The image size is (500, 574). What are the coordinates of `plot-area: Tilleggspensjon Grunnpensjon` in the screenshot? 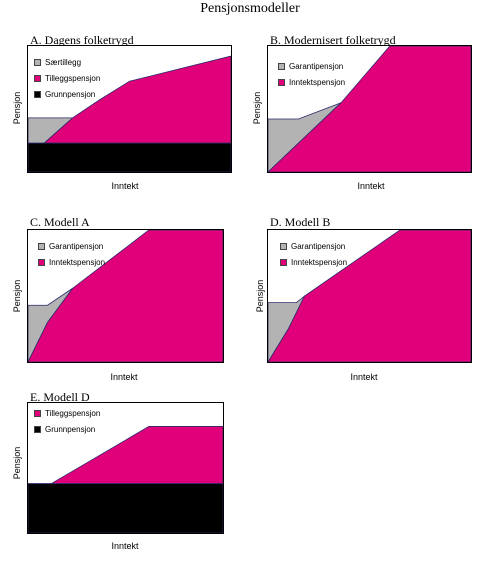 It's located at (125, 468).